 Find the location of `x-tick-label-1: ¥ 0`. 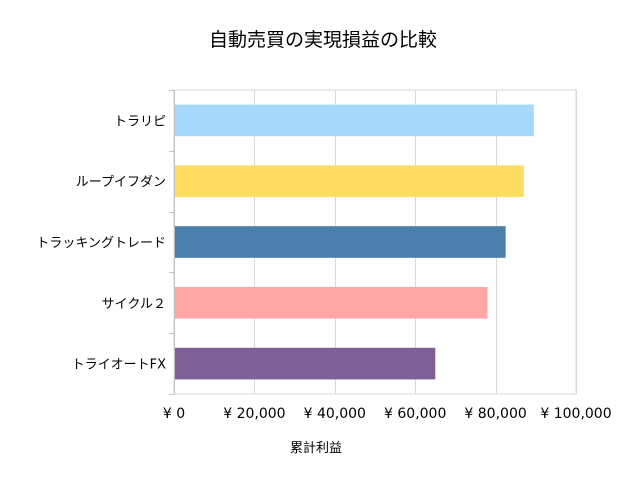

x-tick-label-1: ¥ 0 is located at coordinates (174, 414).